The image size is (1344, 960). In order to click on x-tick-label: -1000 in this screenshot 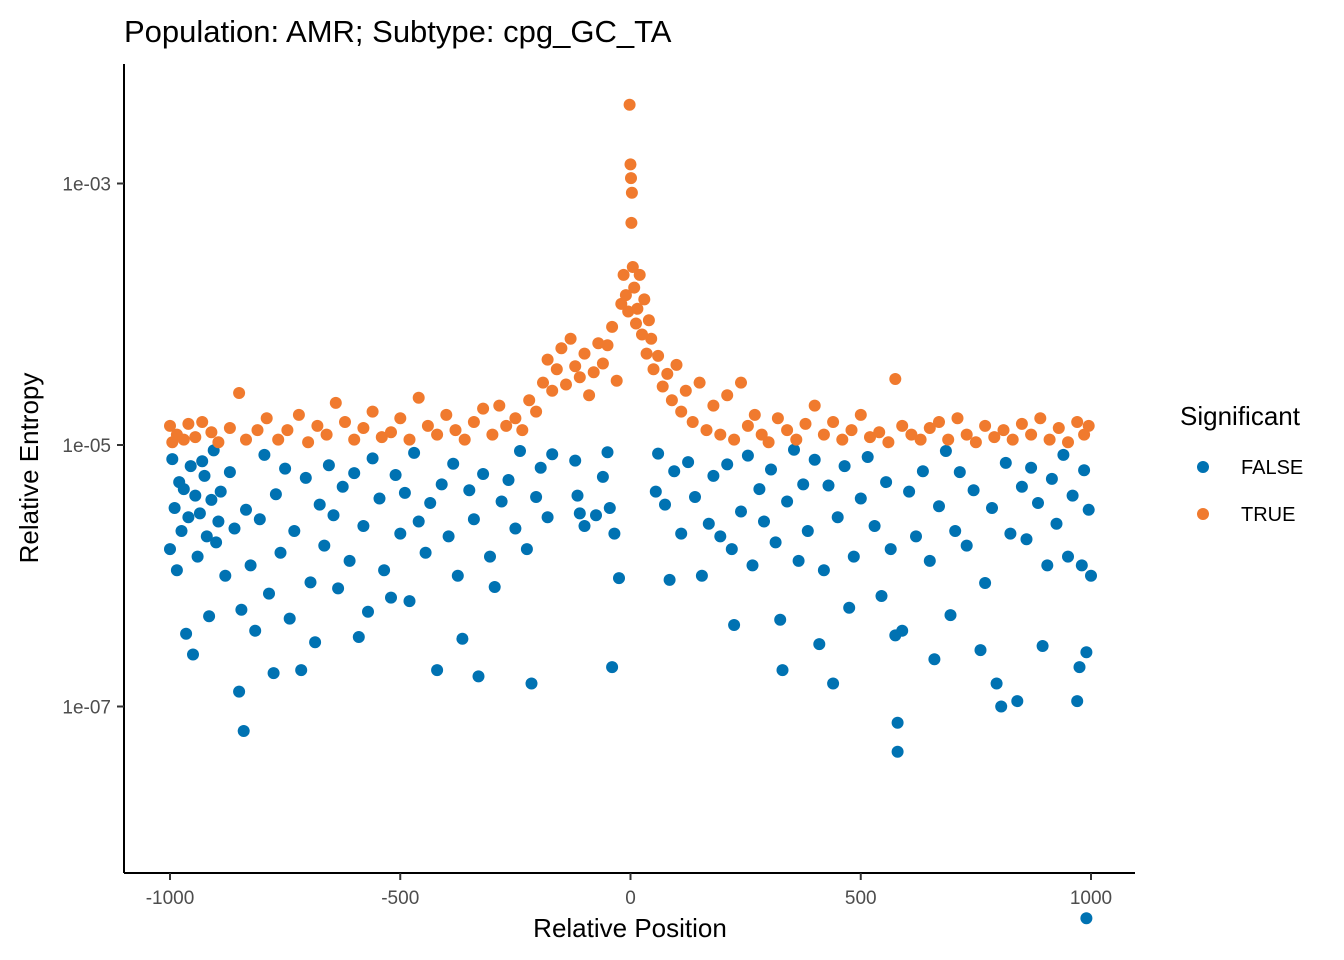, I will do `click(170, 898)`.